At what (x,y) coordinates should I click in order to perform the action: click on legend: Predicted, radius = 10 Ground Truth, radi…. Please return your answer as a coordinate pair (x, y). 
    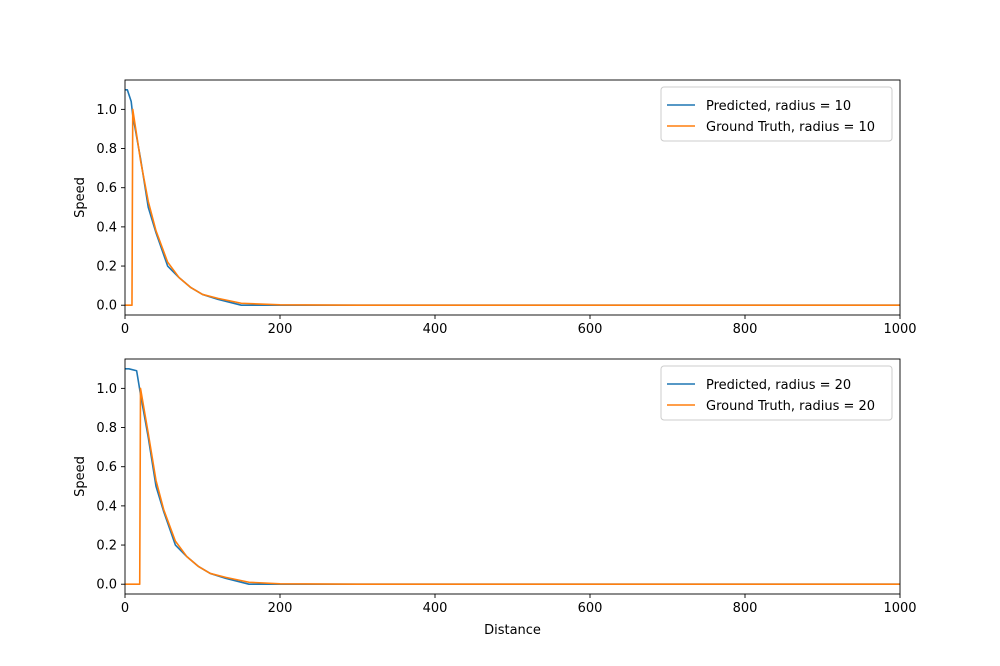
    Looking at the image, I should click on (776, 114).